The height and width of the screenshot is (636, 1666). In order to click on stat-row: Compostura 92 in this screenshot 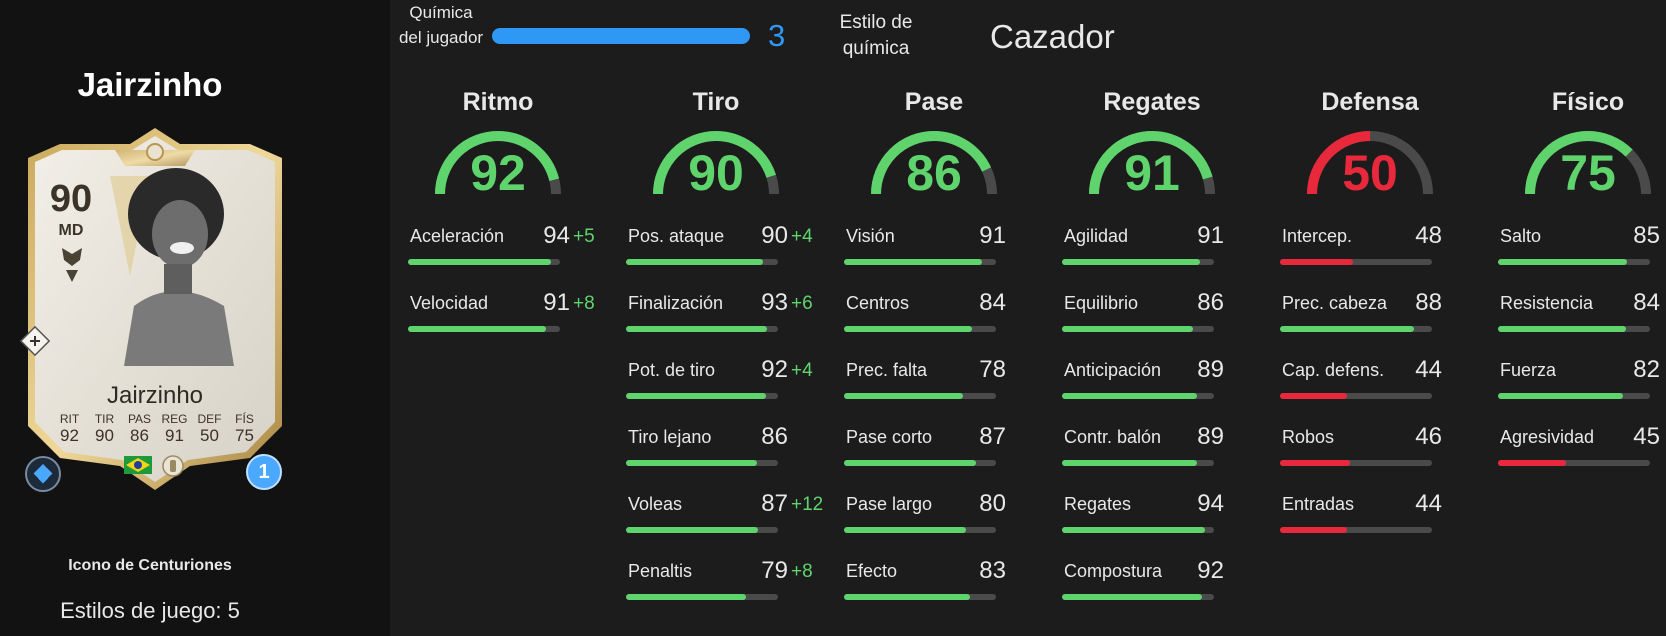, I will do `click(1157, 590)`.